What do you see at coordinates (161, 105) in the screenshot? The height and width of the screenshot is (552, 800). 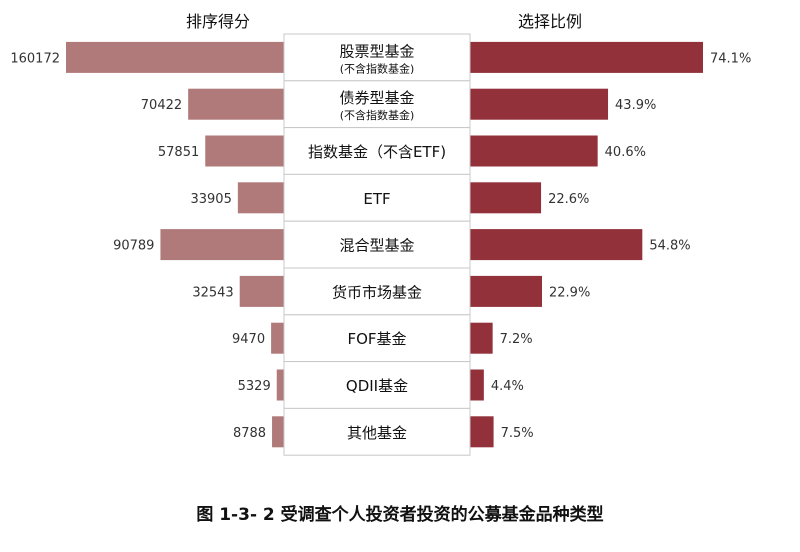 I see `left-bar-label: 70422` at bounding box center [161, 105].